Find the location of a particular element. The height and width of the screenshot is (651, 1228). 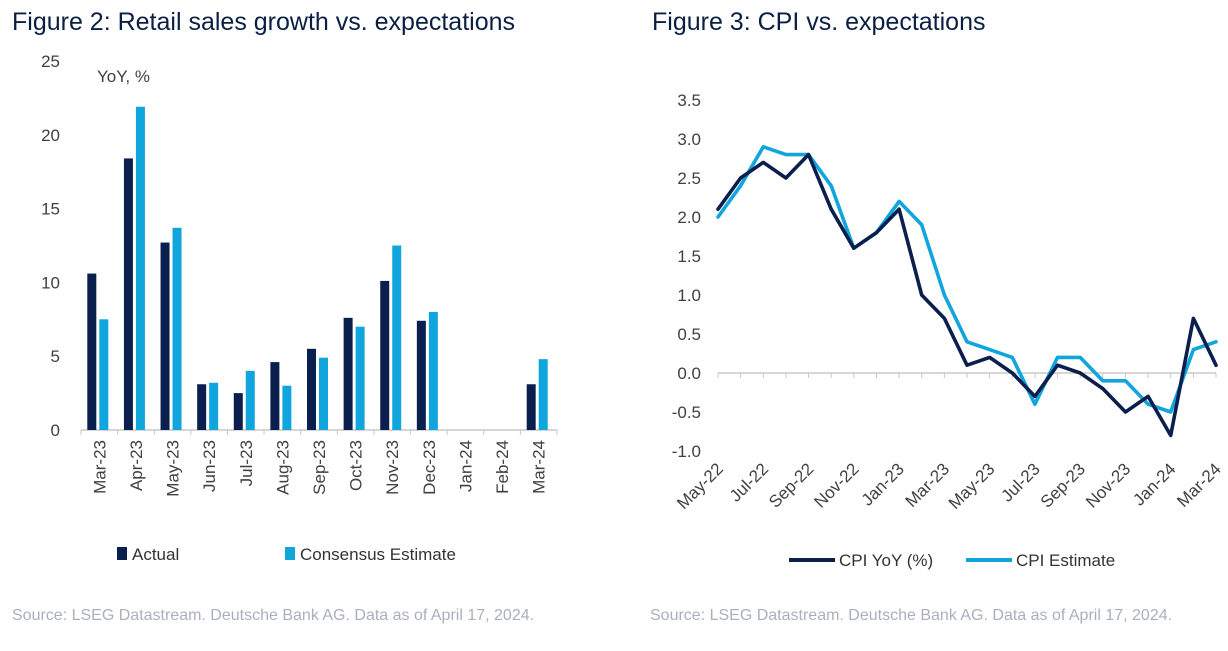

y-tick-label: 25 is located at coordinates (50, 61).